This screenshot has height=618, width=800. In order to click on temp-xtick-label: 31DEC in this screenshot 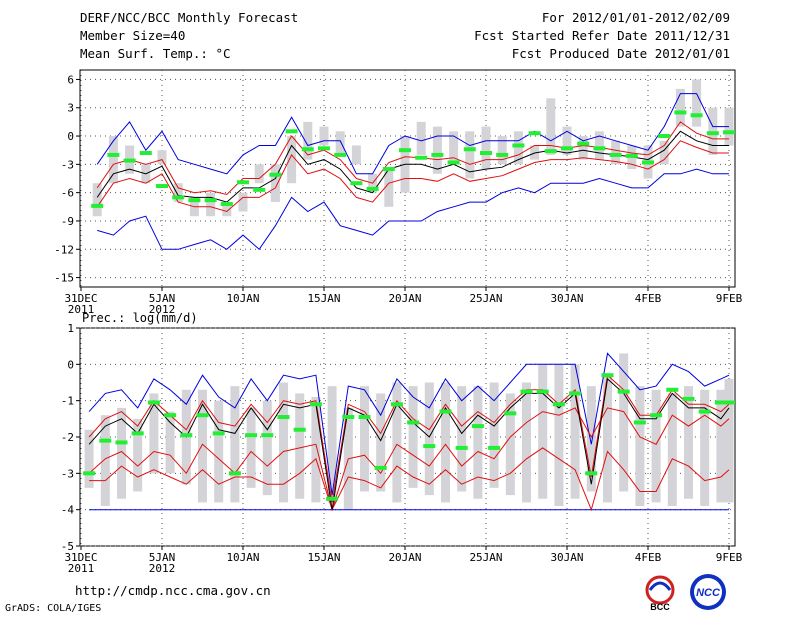, I will do `click(80, 298)`.